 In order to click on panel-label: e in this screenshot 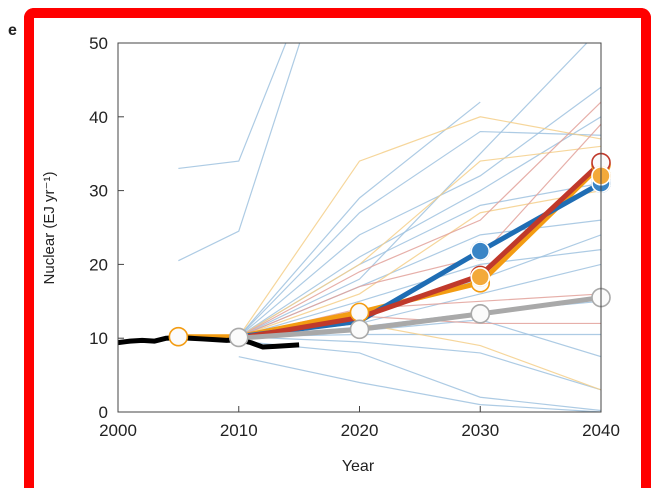, I will do `click(12, 30)`.